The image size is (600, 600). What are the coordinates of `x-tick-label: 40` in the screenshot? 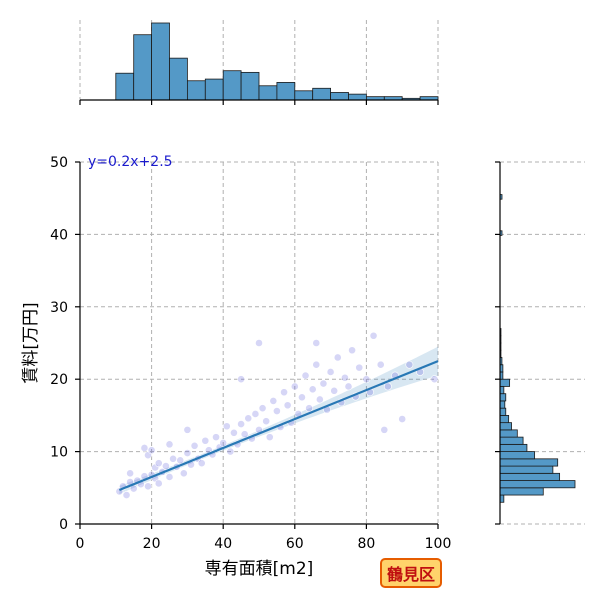 It's located at (223, 544).